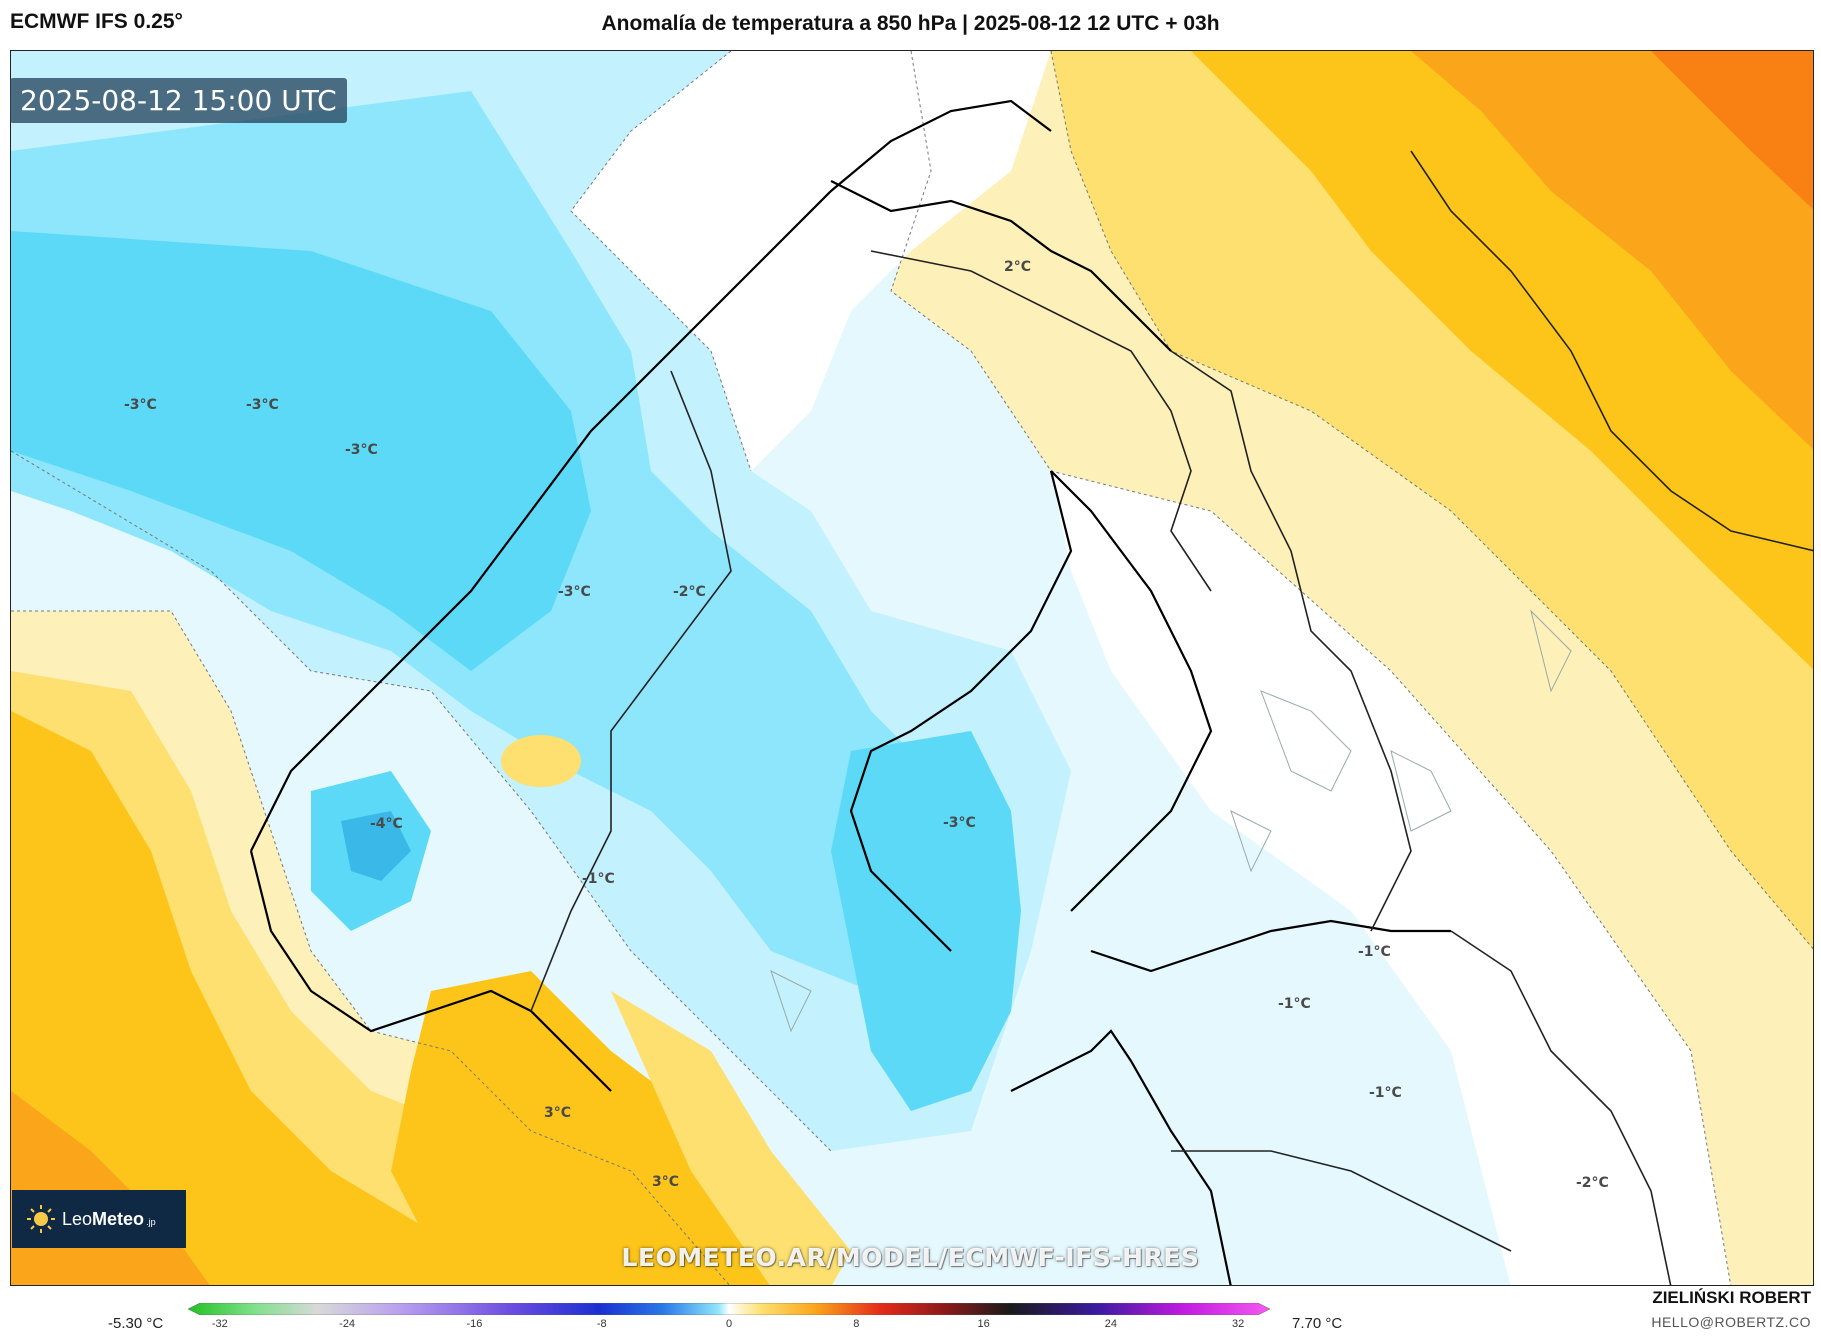  What do you see at coordinates (1110, 1324) in the screenshot?
I see `colorbar-tick-label: 24` at bounding box center [1110, 1324].